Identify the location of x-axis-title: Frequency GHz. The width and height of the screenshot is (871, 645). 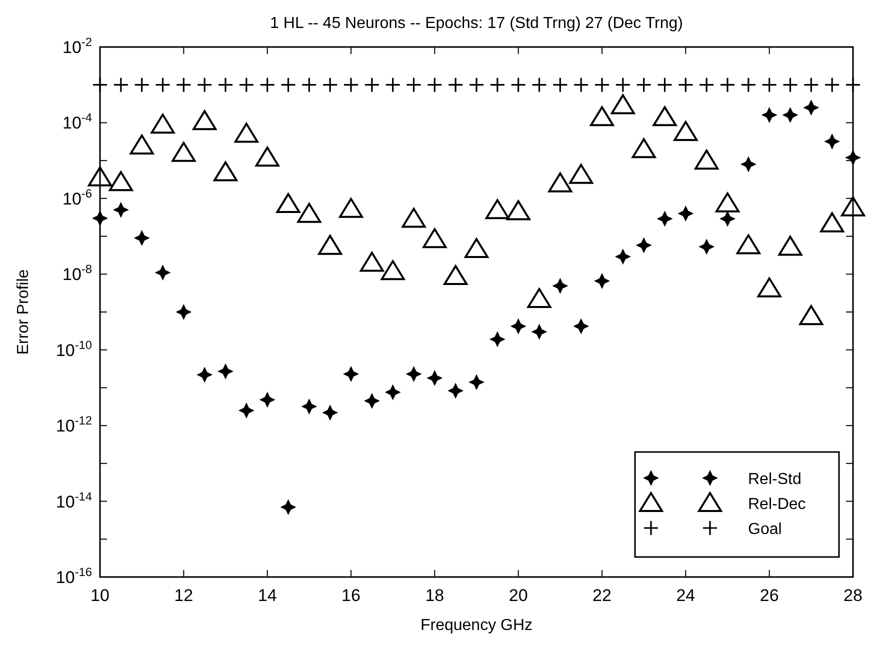
(476, 625).